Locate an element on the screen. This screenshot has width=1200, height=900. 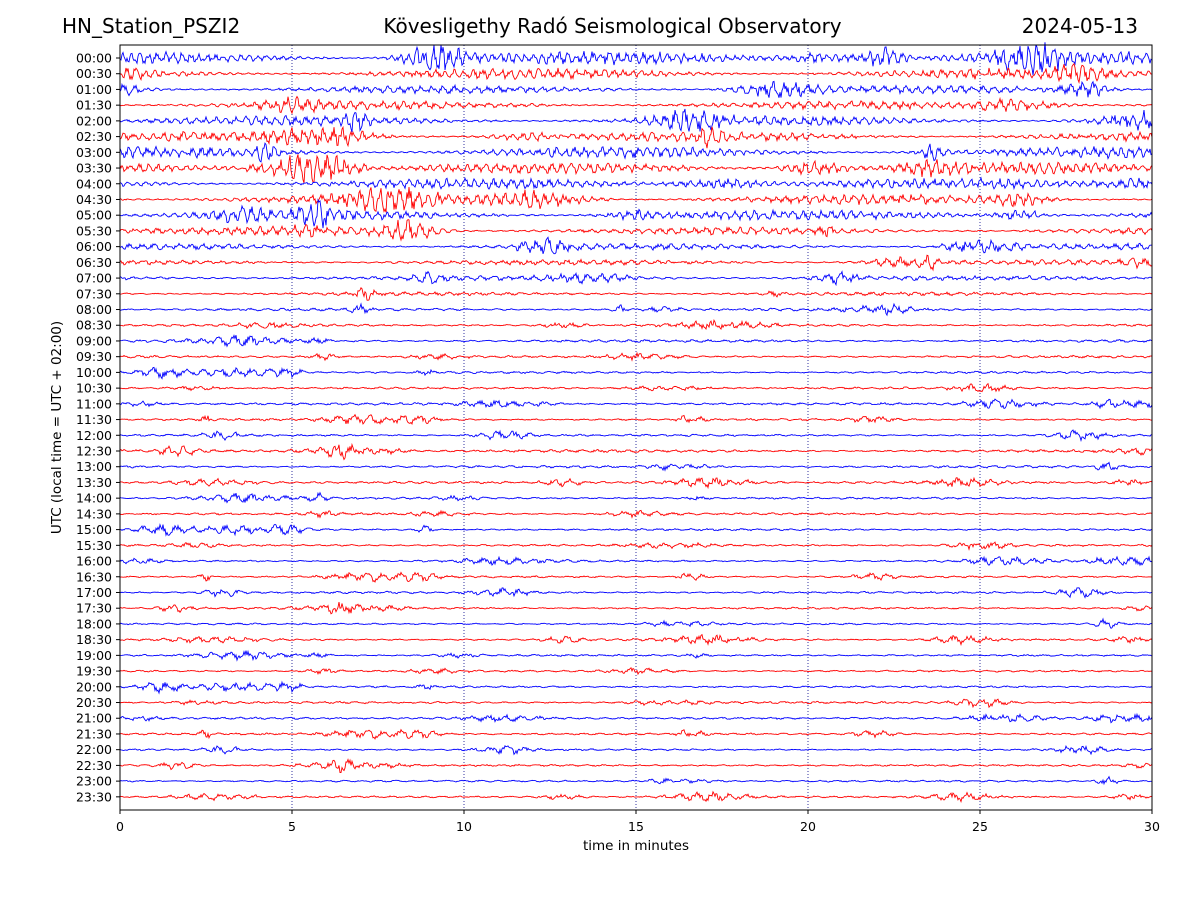
y-tick-label: 00:30 is located at coordinates (94, 73).